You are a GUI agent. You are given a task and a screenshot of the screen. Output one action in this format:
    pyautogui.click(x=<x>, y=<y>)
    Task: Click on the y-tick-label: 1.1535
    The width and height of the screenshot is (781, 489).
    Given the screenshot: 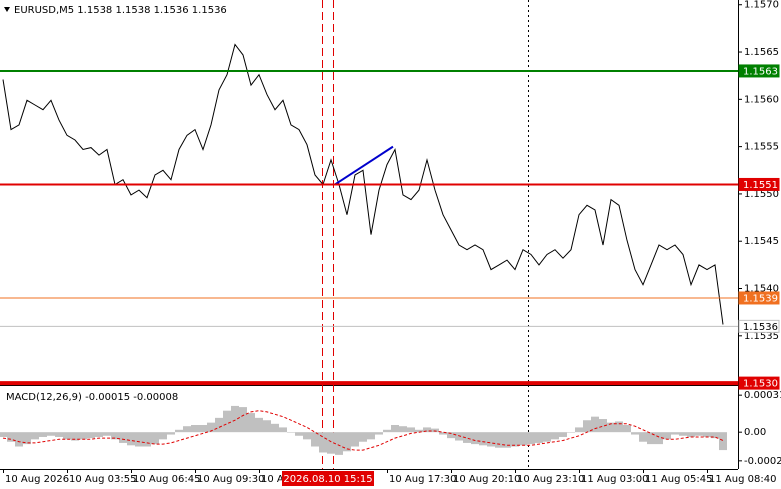 What is the action you would take?
    pyautogui.click(x=761, y=336)
    